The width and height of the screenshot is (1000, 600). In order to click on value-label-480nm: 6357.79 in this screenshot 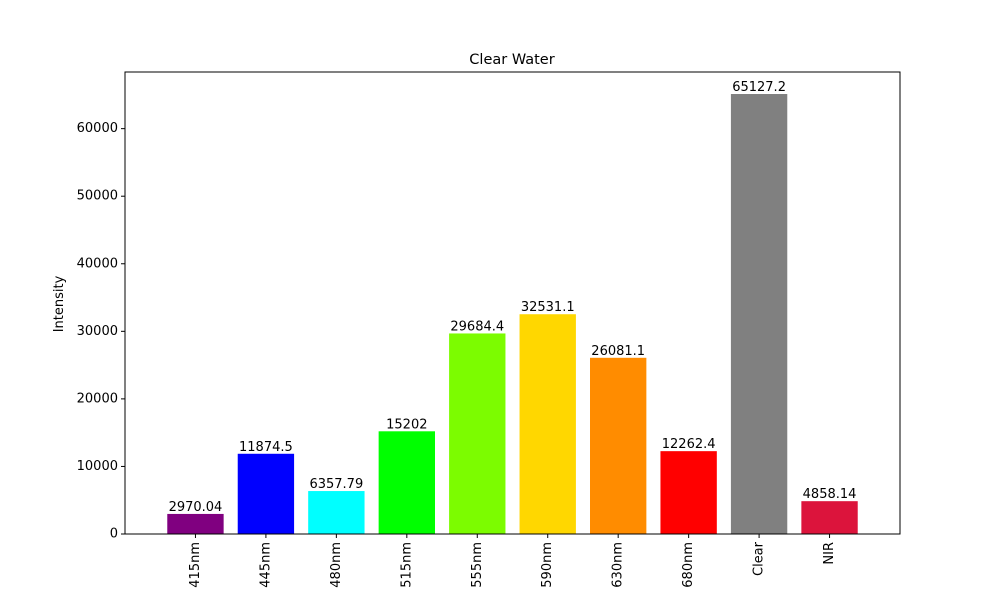, I will do `click(336, 484)`.